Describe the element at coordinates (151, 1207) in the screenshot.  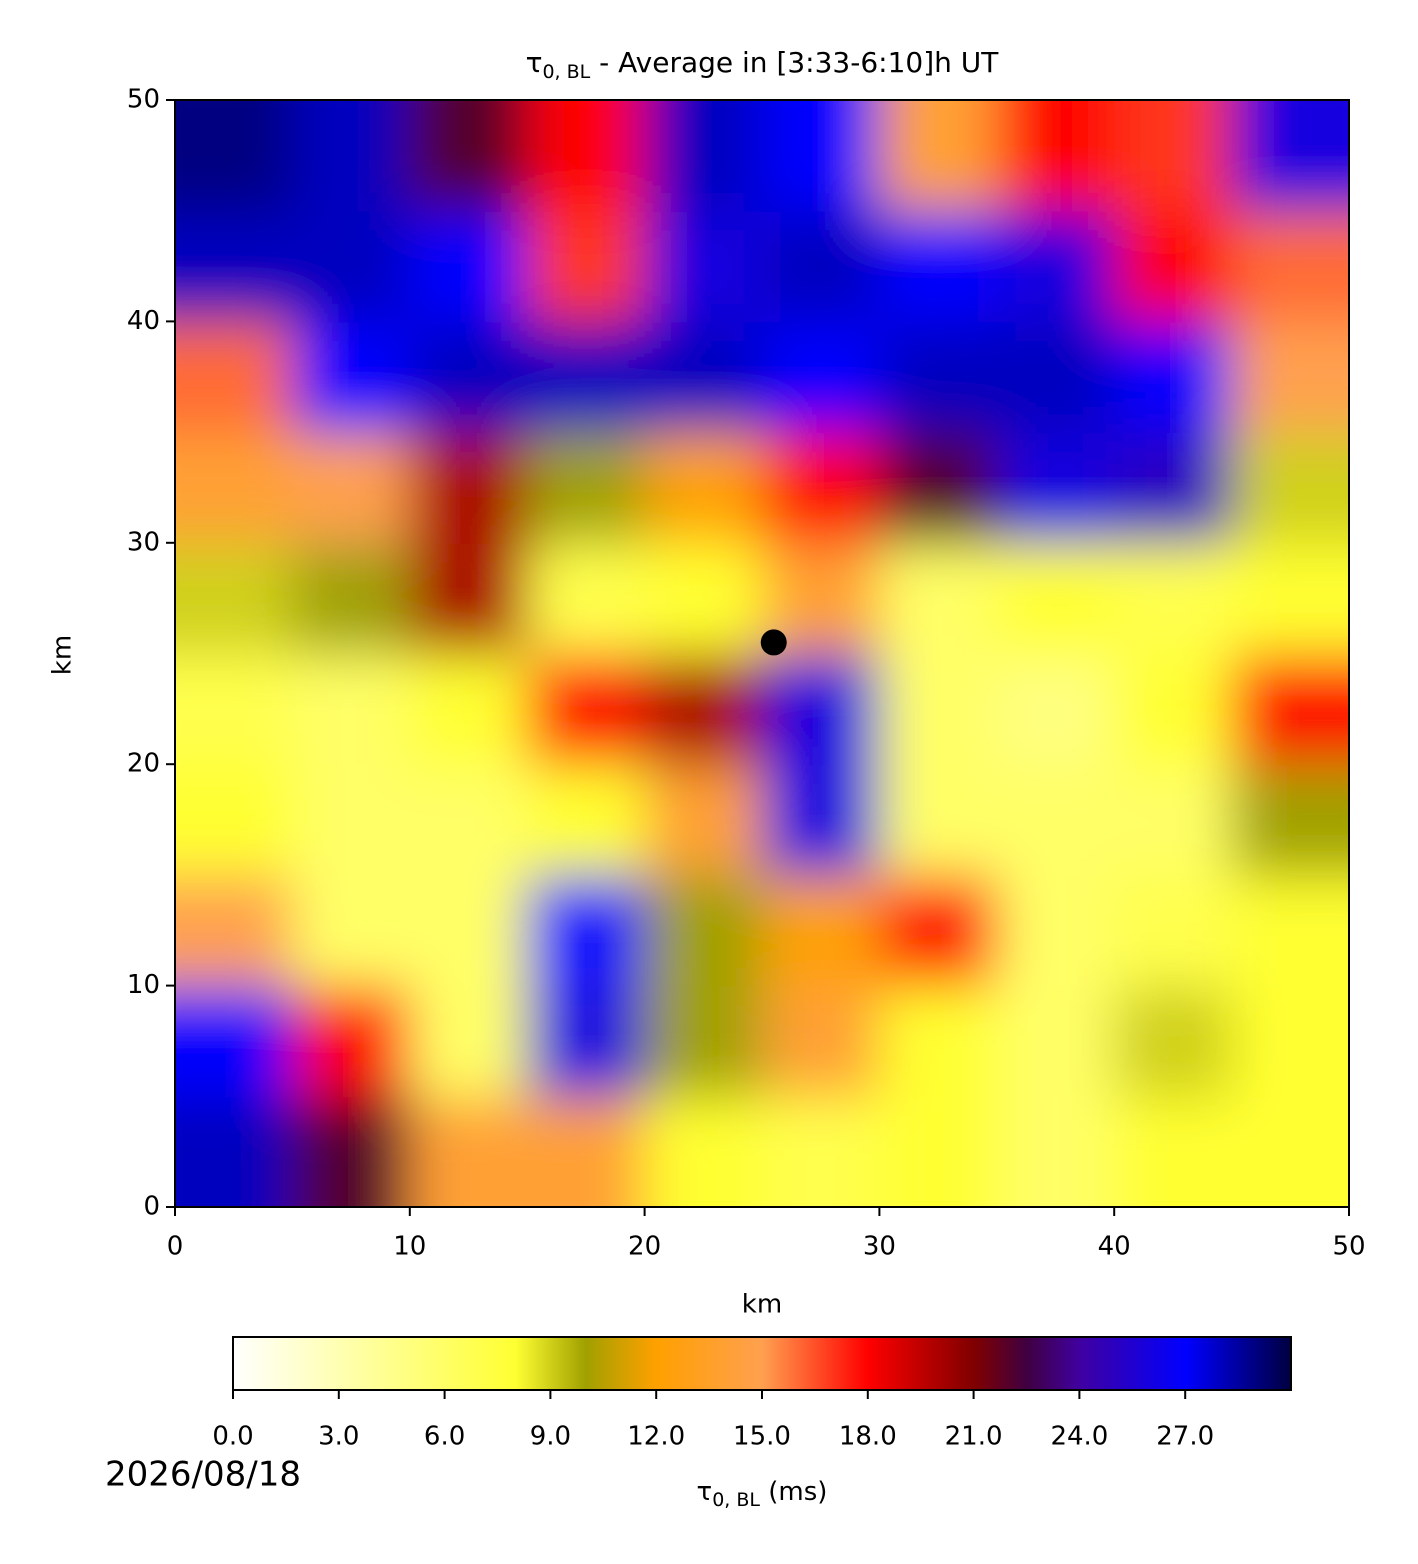
I see `y-tick-label: 0` at that location.